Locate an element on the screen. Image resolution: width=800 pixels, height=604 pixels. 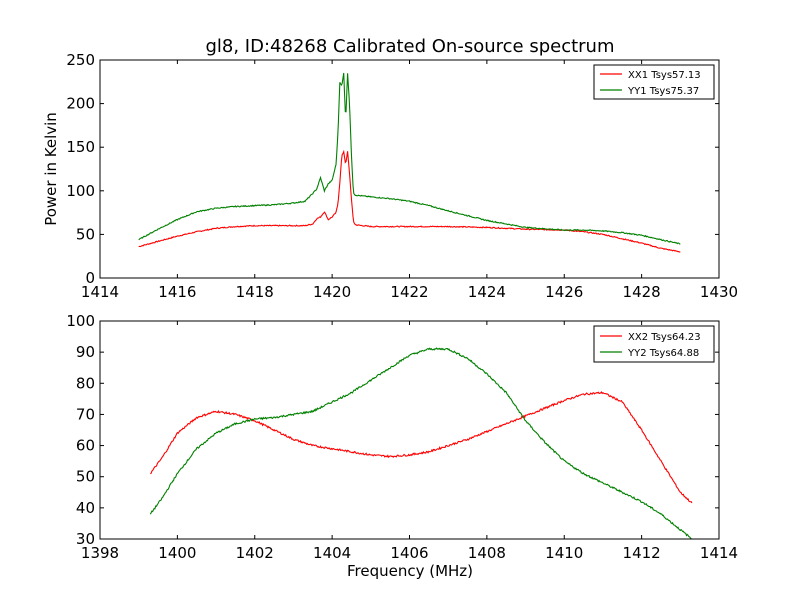
x-tick-label: 1430 is located at coordinates (719, 292).